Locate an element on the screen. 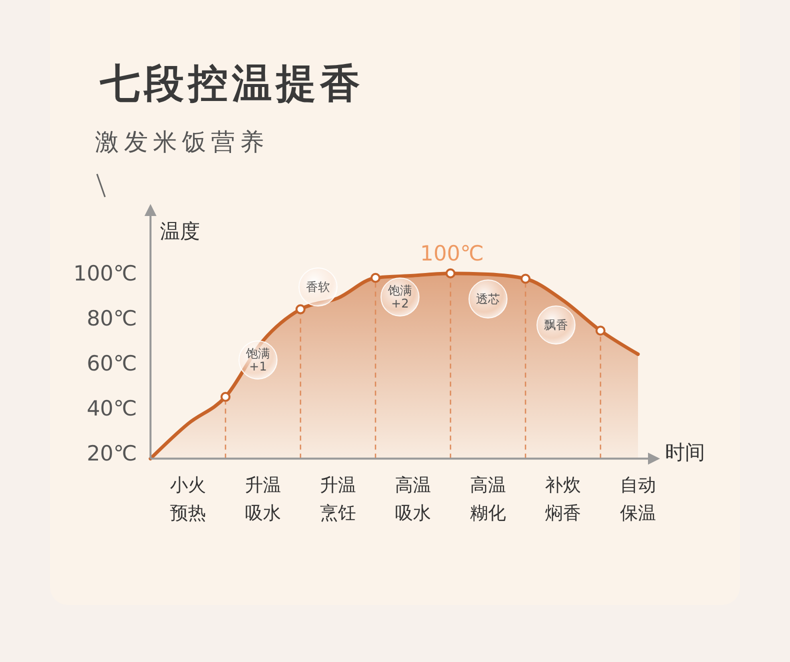 This screenshot has width=790, height=662. annotation: 飘香 is located at coordinates (556, 325).